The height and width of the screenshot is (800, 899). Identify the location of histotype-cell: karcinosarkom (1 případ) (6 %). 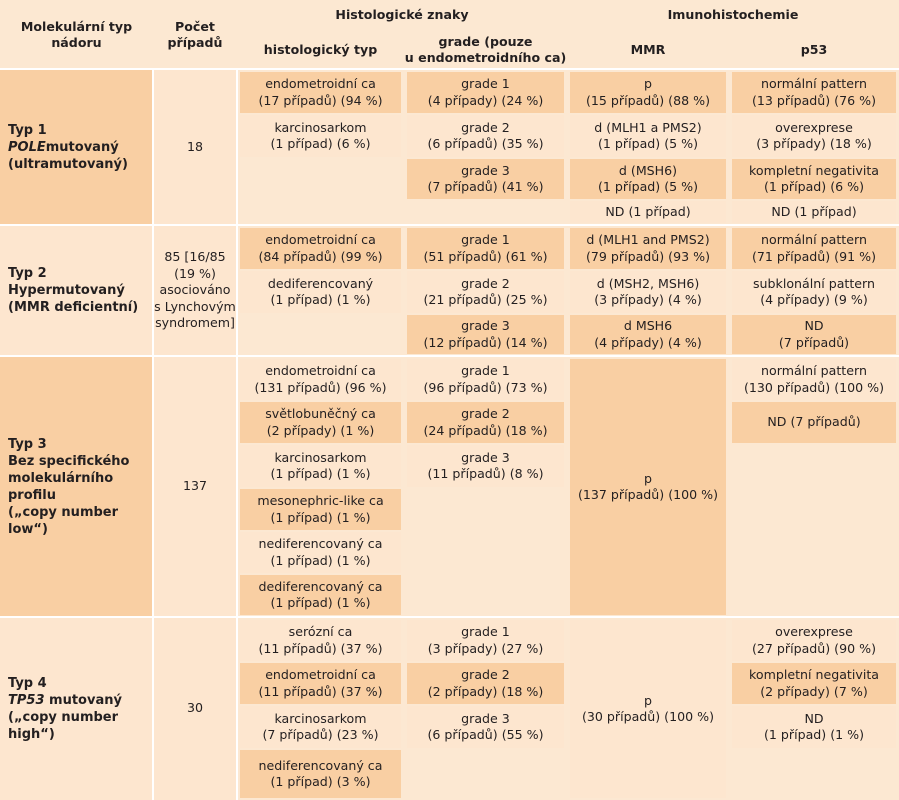
(320, 136).